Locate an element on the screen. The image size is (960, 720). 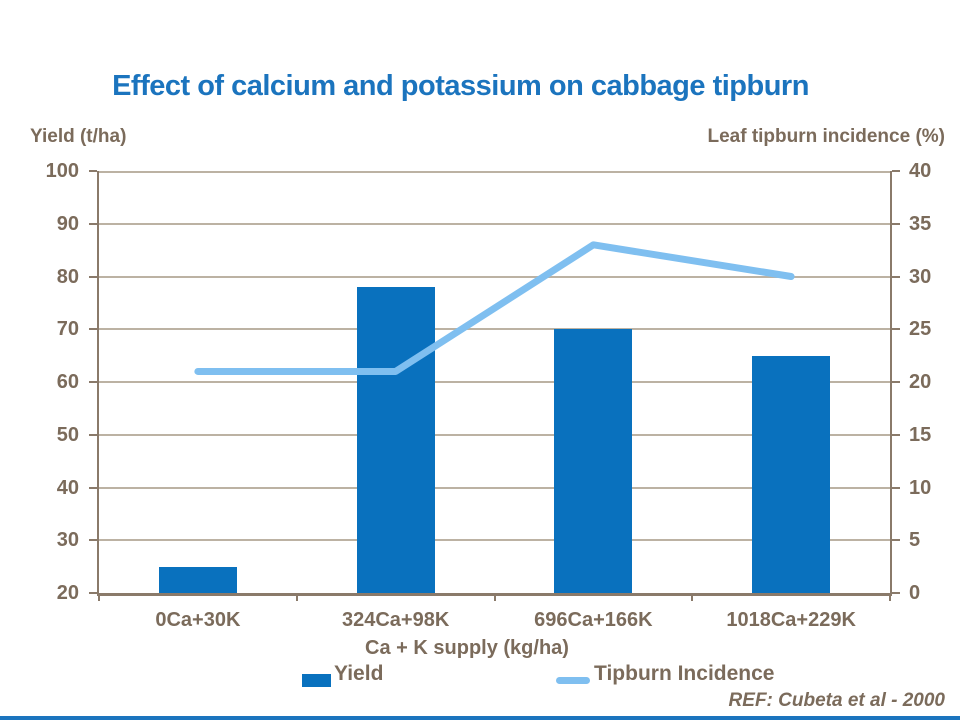
yield-bar-1018Ca+229K is located at coordinates (791, 474).